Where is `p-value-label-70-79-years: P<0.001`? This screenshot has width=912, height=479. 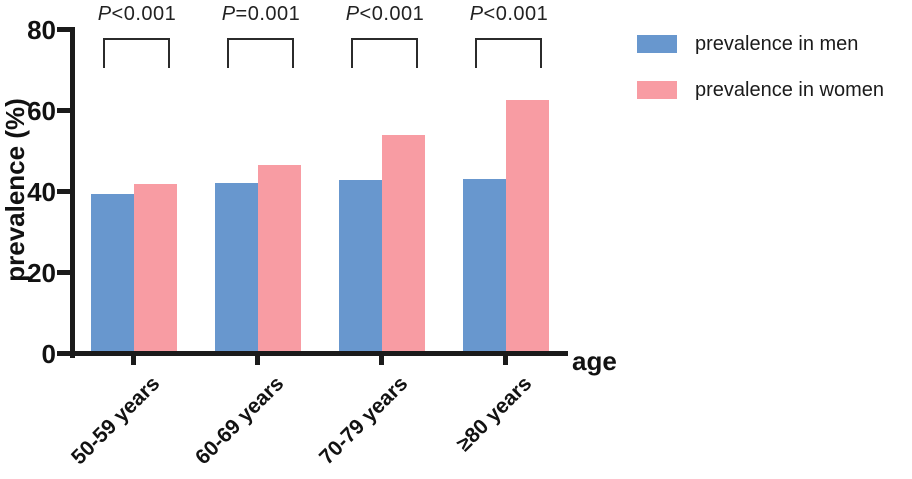
p-value-label-70-79-years: P<0.001 is located at coordinates (385, 14).